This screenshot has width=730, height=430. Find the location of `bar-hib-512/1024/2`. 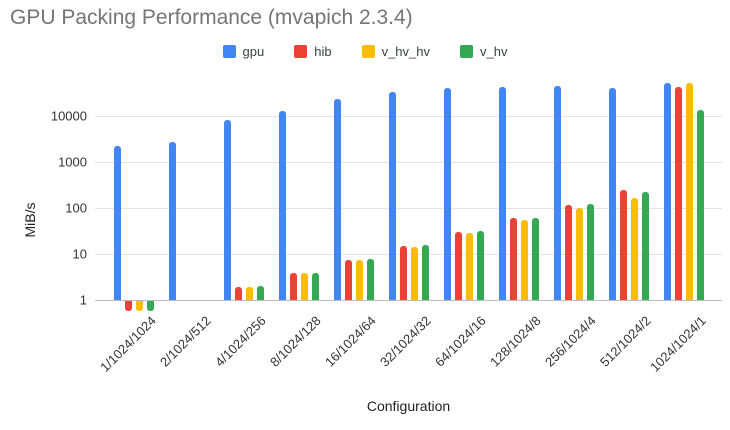

bar-hib-512/1024/2 is located at coordinates (623, 245).